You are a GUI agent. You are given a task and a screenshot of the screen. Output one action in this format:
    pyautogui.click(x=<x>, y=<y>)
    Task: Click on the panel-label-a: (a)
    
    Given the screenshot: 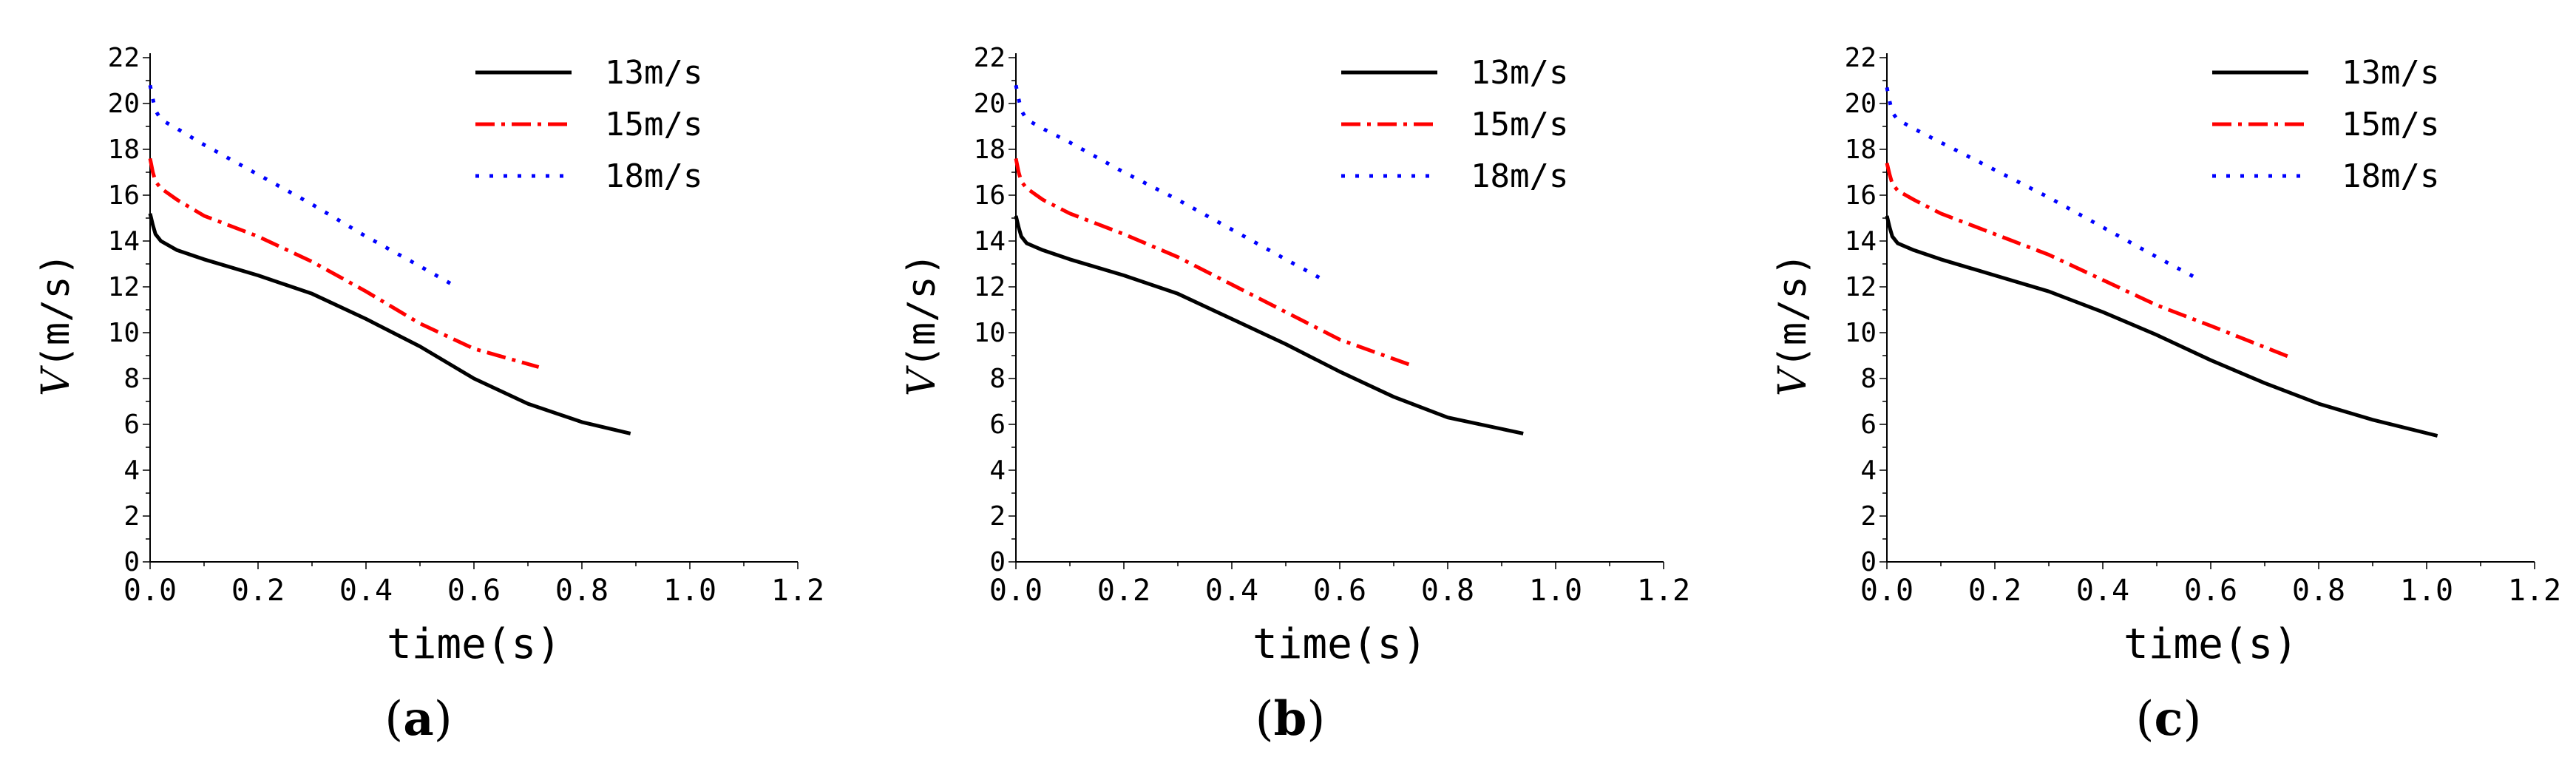 What is the action you would take?
    pyautogui.click(x=418, y=719)
    